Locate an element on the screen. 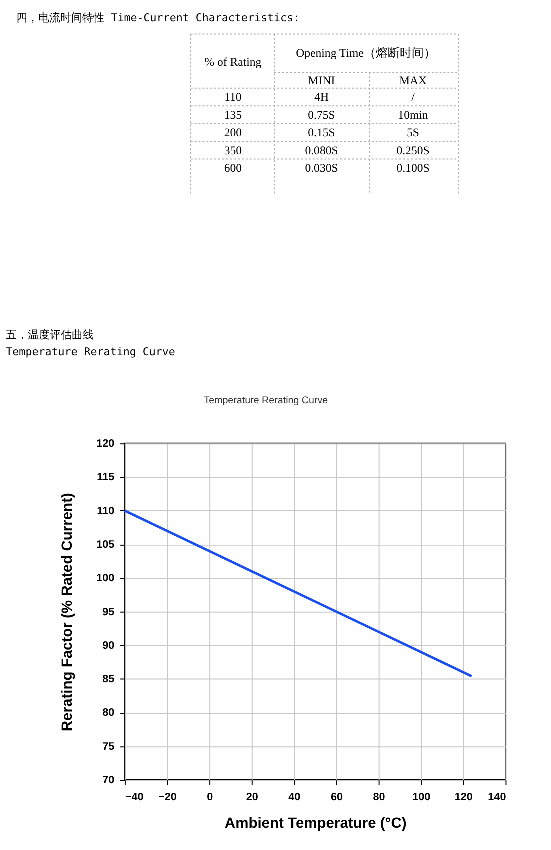 The width and height of the screenshot is (551, 850). y-axis-title: Rerating Factor (% Rated Current) is located at coordinates (68, 612).